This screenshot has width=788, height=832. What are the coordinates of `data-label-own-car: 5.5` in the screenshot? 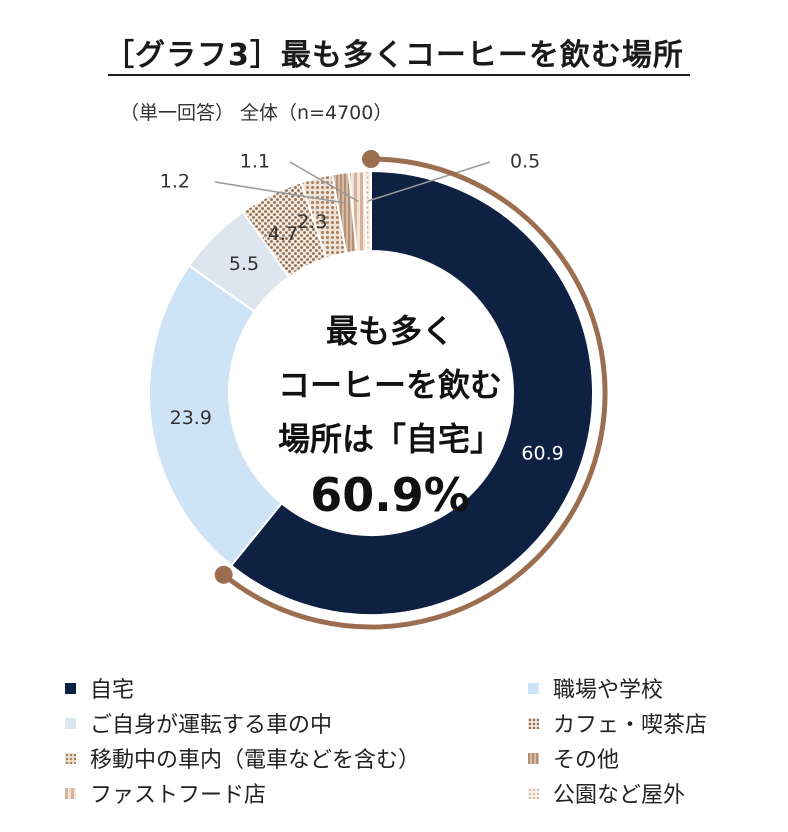 It's located at (244, 264).